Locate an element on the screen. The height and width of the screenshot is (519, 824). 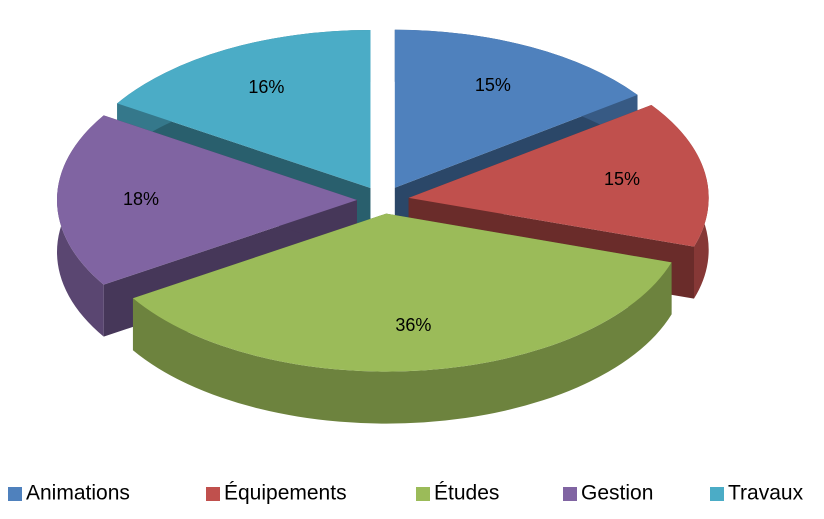
legend-label: Gestion is located at coordinates (617, 493).